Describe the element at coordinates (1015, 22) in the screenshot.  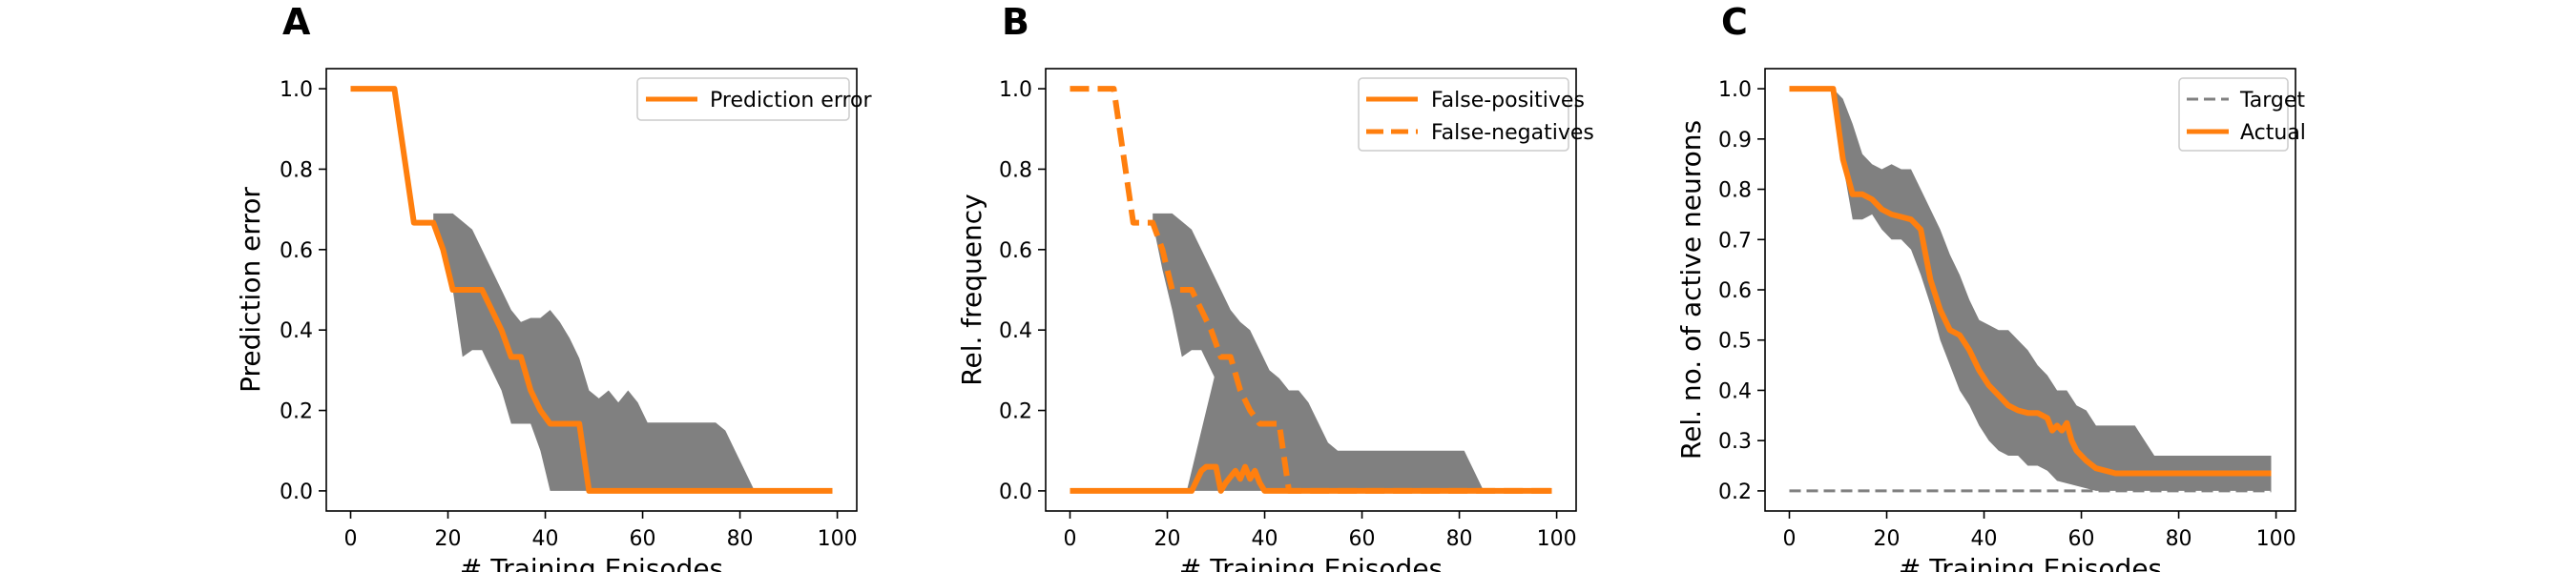
I see `panel-b-letter: B` at that location.